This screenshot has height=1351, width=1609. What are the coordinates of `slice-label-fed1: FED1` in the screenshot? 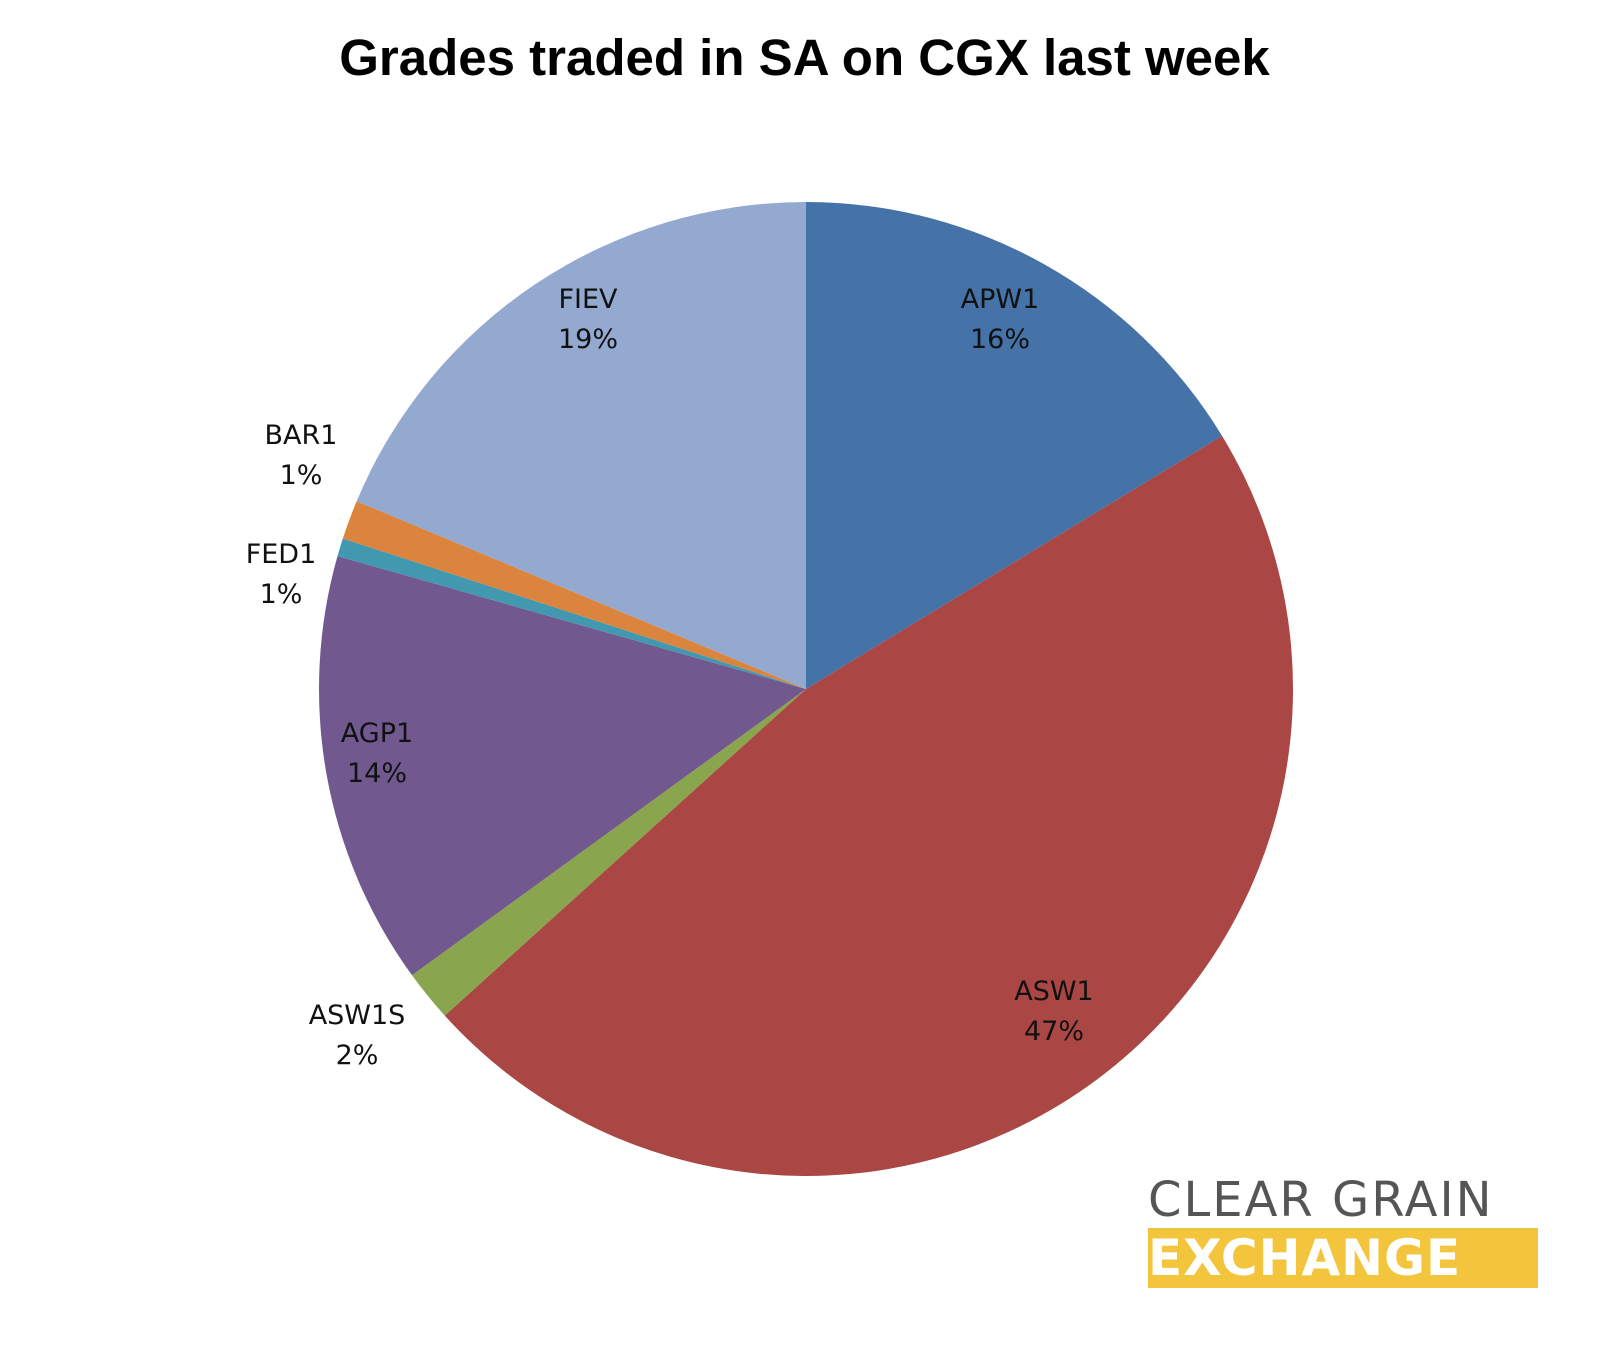 It's located at (281, 554).